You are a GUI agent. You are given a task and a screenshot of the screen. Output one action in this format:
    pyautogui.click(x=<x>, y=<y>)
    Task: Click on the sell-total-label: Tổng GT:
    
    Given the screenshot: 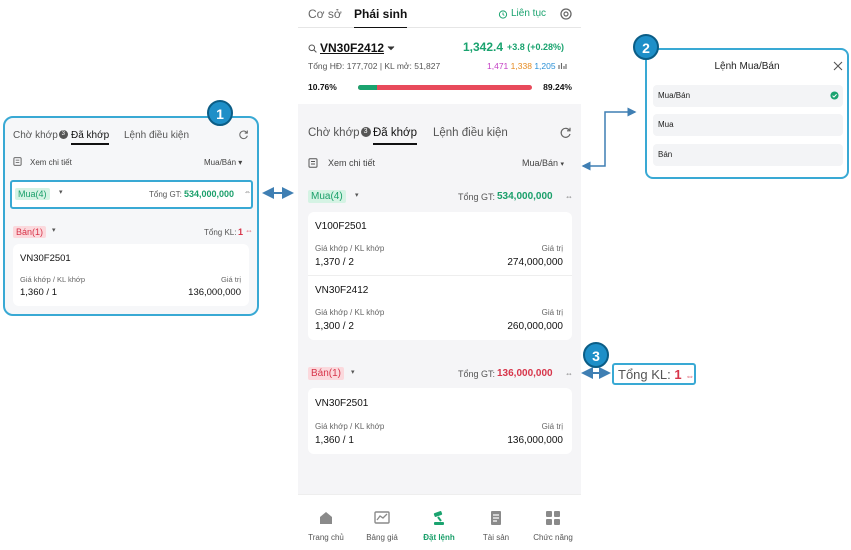 What is the action you would take?
    pyautogui.click(x=477, y=374)
    